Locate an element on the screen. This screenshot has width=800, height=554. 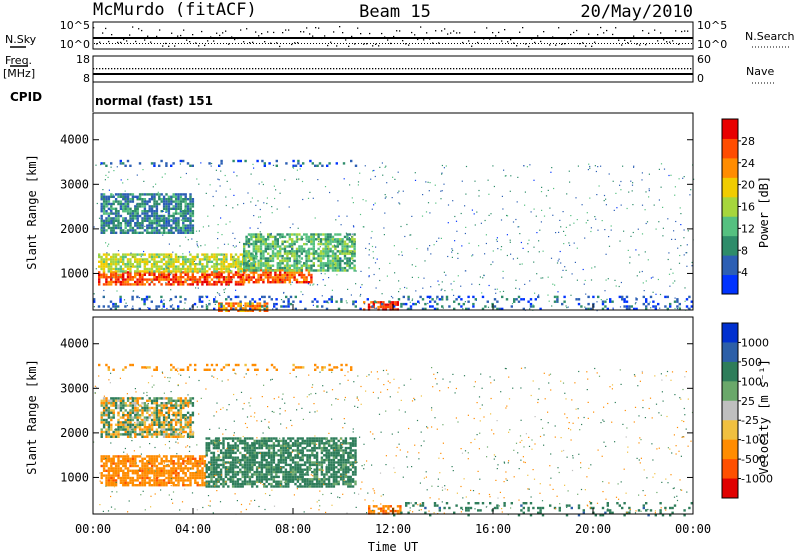
nsky-tick-bottom: 10^0 is located at coordinates (75, 44).